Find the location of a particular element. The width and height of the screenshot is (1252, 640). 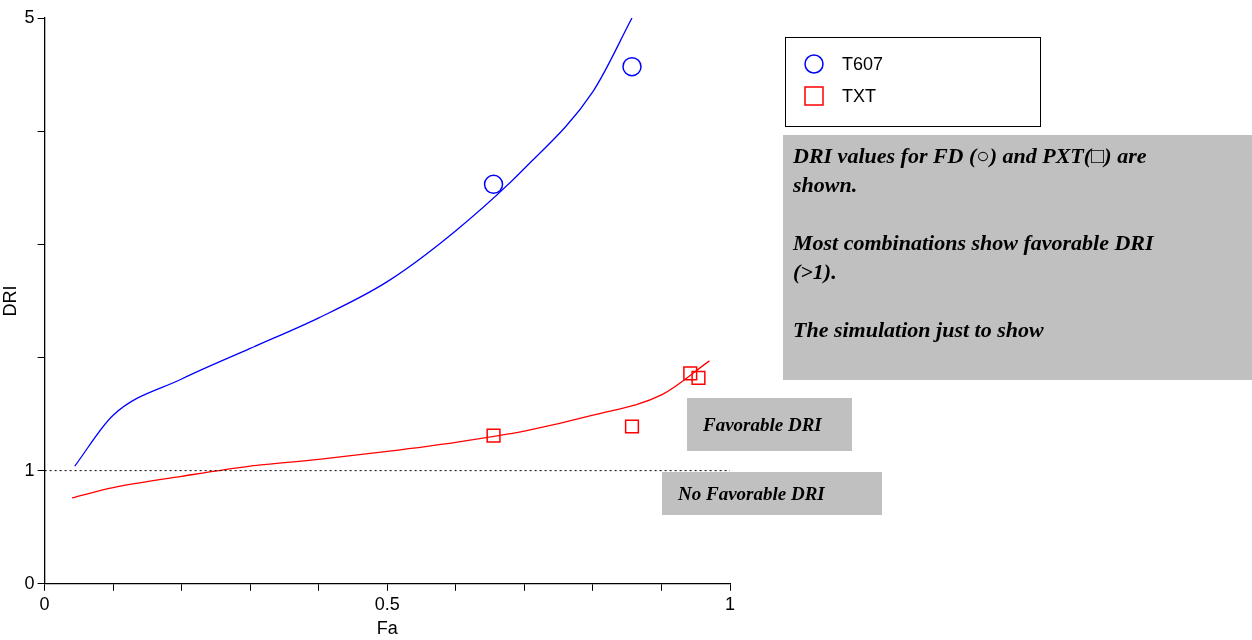

x-axis-title: Fa is located at coordinates (387, 628).